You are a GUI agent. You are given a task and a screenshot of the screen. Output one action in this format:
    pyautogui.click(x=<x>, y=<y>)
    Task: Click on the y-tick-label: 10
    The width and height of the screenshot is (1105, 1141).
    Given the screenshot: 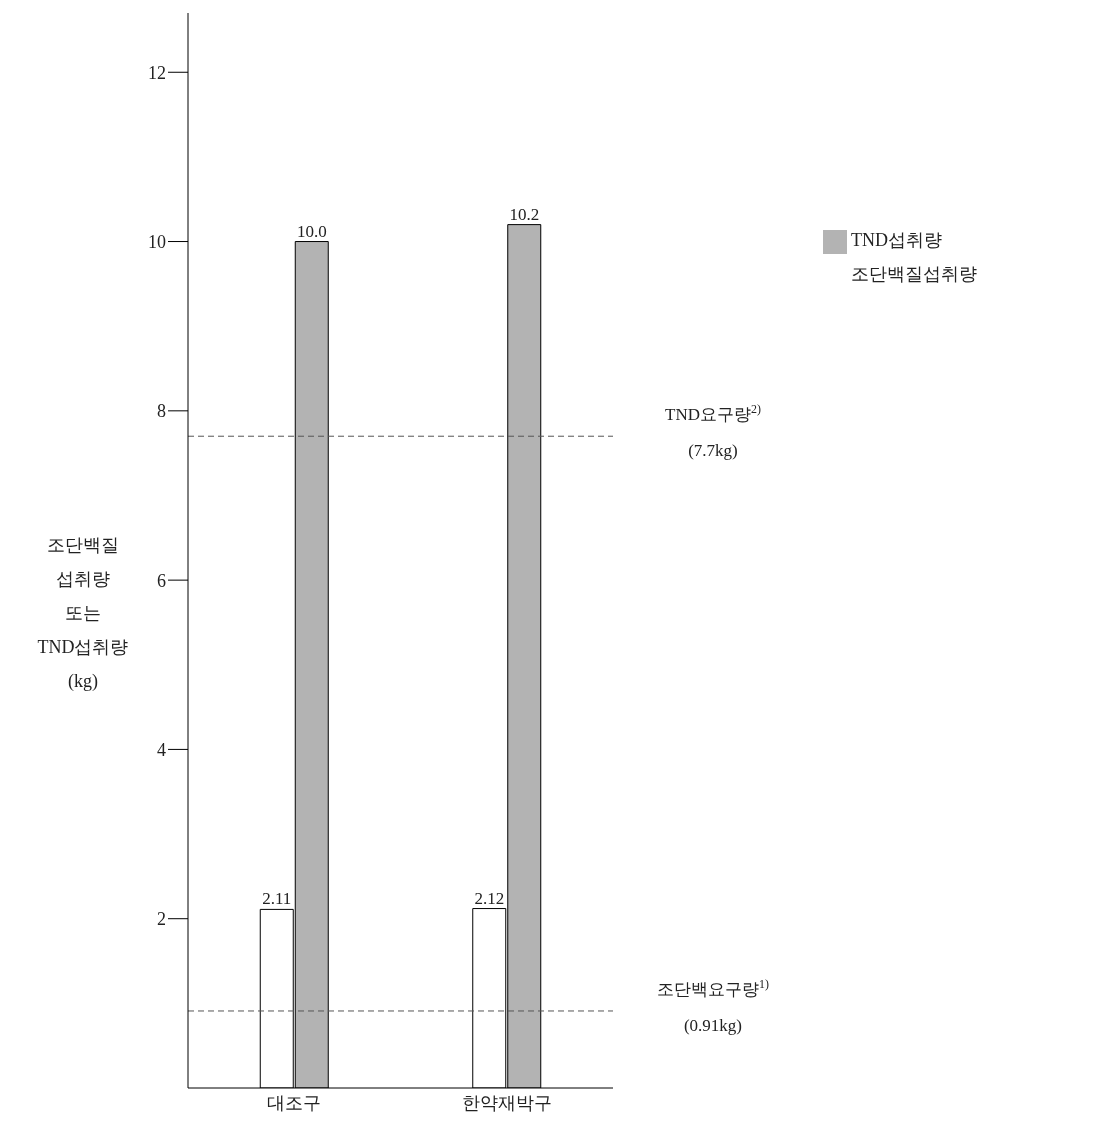 What is the action you would take?
    pyautogui.click(x=157, y=241)
    